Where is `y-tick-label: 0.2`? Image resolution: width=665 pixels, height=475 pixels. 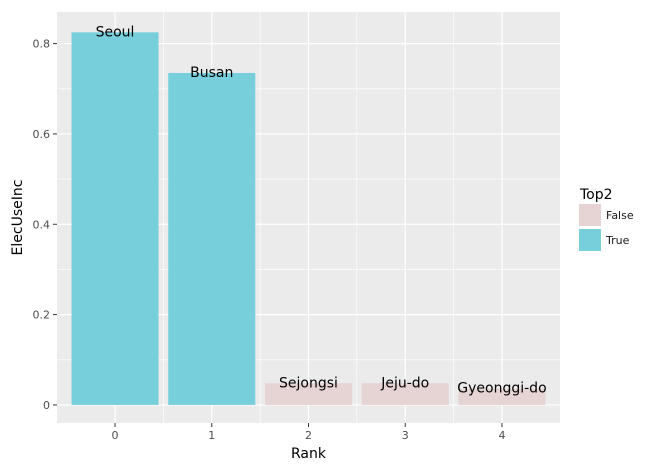
y-tick-label: 0.2 is located at coordinates (42, 315).